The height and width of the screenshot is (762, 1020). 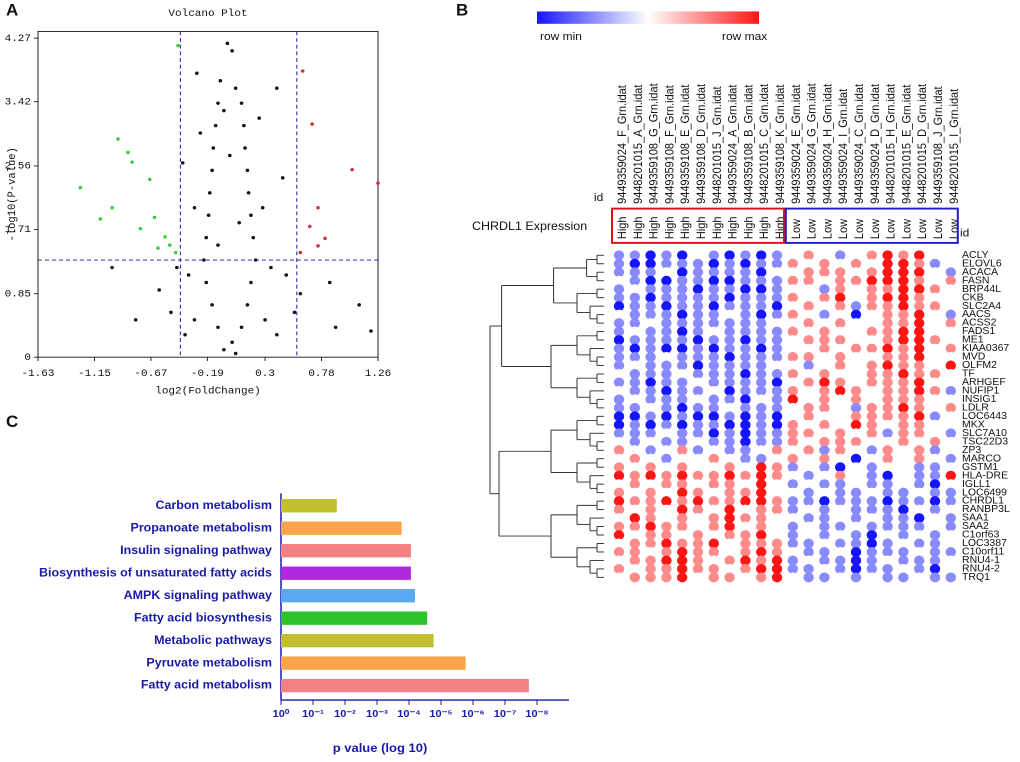 What do you see at coordinates (984, 416) in the screenshot?
I see `row-label: LOC6443` at bounding box center [984, 416].